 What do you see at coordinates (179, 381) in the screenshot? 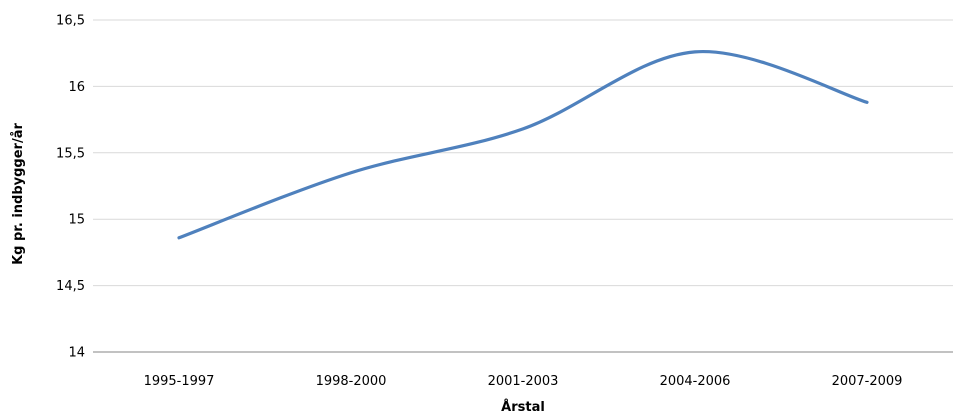
I see `x-tick-label: 1995-1997` at bounding box center [179, 381].